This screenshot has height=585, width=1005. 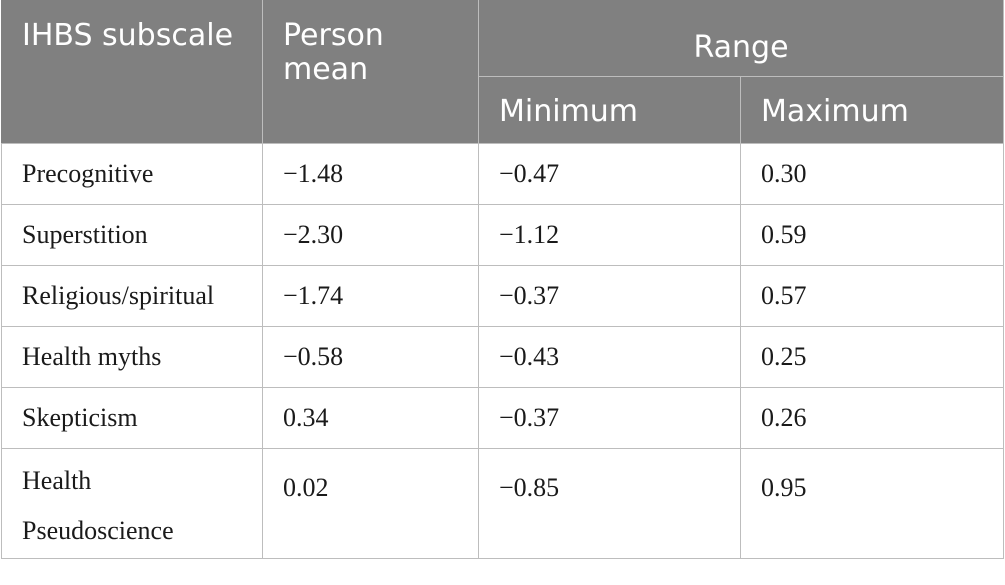 I want to click on cell-person-mean: −0.58, so click(x=370, y=357).